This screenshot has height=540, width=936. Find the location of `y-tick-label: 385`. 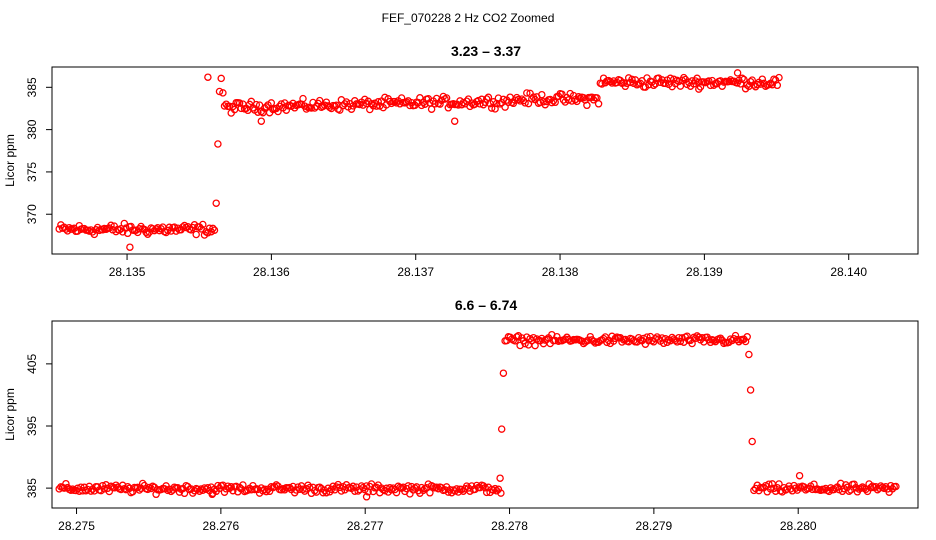

y-tick-label: 385 is located at coordinates (32, 488).